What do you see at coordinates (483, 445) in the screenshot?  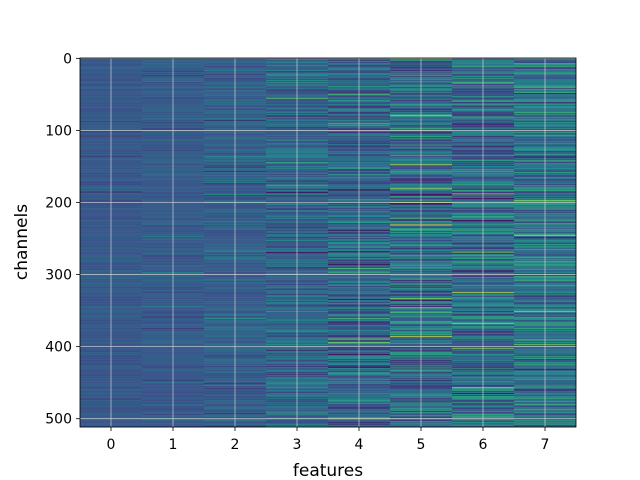 I see `x-tick-label: 6` at bounding box center [483, 445].